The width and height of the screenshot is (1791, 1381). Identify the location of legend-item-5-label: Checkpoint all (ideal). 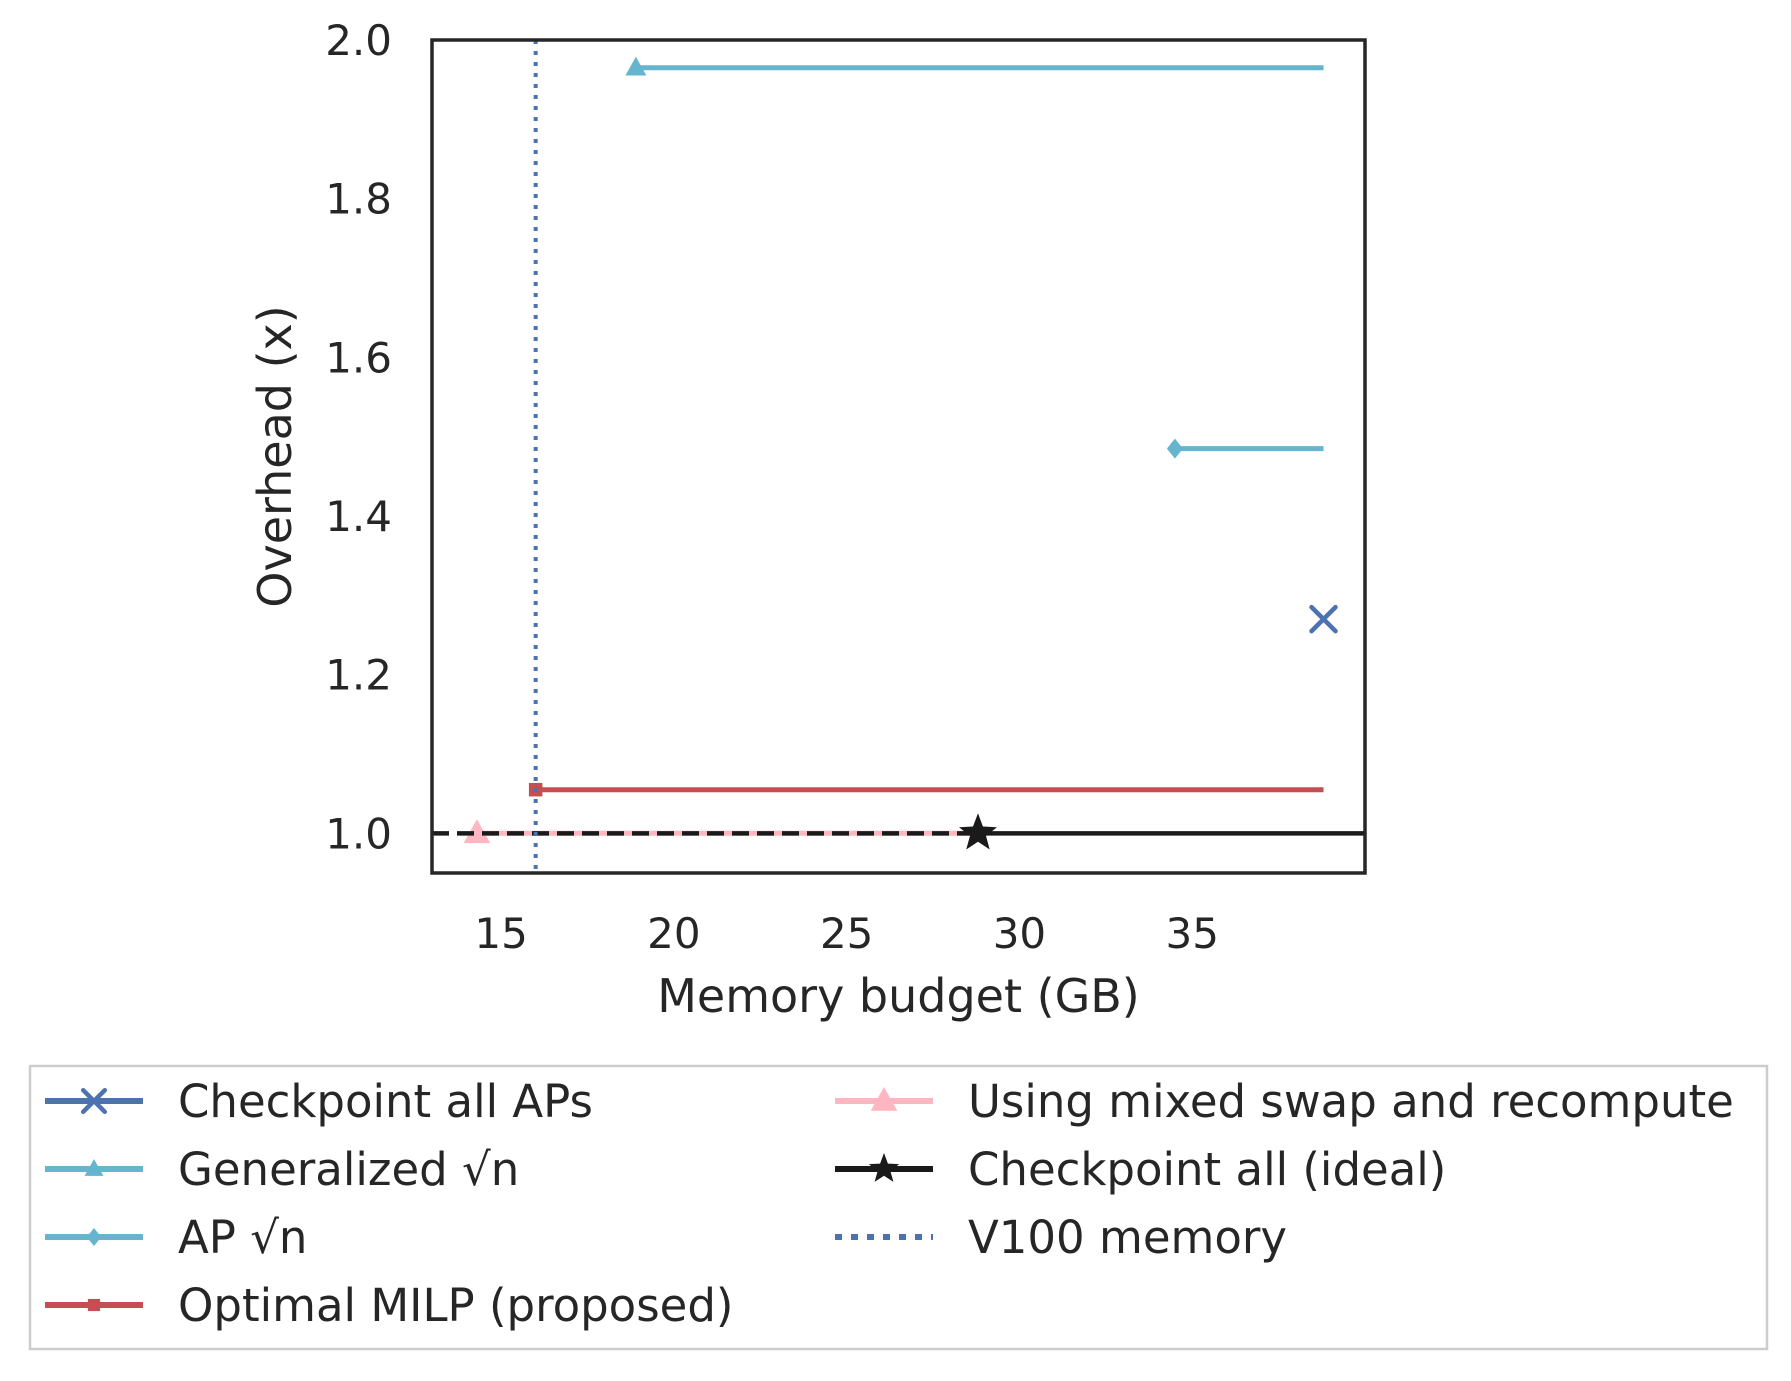
(1207, 1169).